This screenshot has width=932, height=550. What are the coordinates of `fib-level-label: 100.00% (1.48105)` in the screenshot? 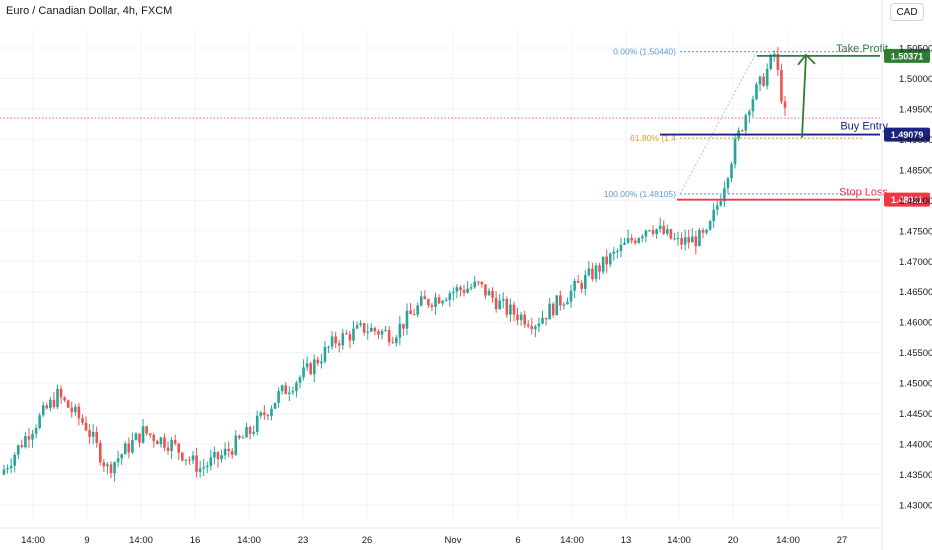 It's located at (640, 194).